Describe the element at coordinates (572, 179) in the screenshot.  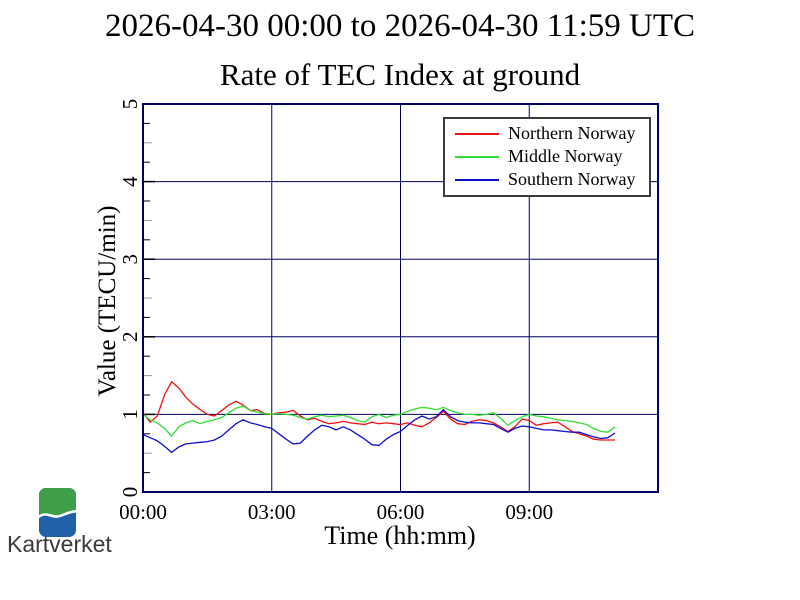
I see `legend-label: Southern Norway` at that location.